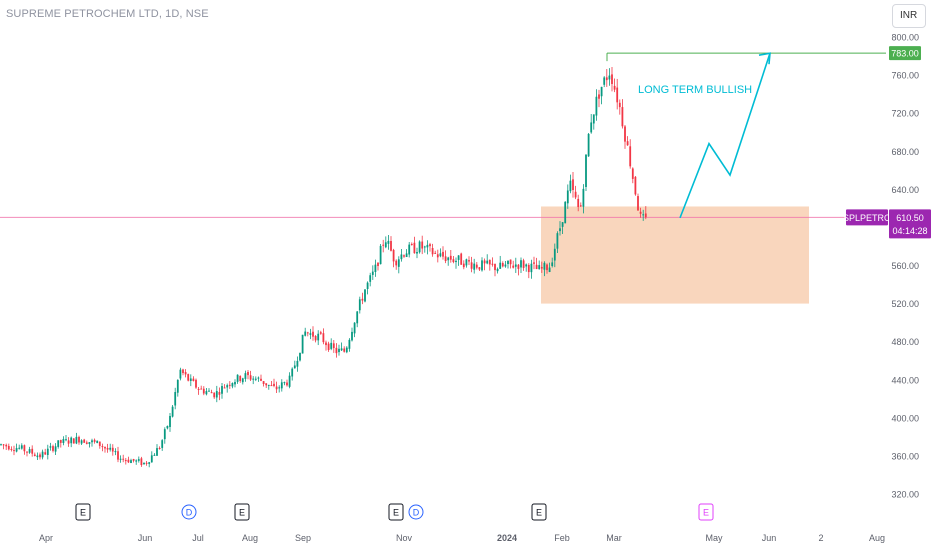 Image resolution: width=932 pixels, height=550 pixels. Describe the element at coordinates (909, 16) in the screenshot. I see `currency-button: INR` at that location.